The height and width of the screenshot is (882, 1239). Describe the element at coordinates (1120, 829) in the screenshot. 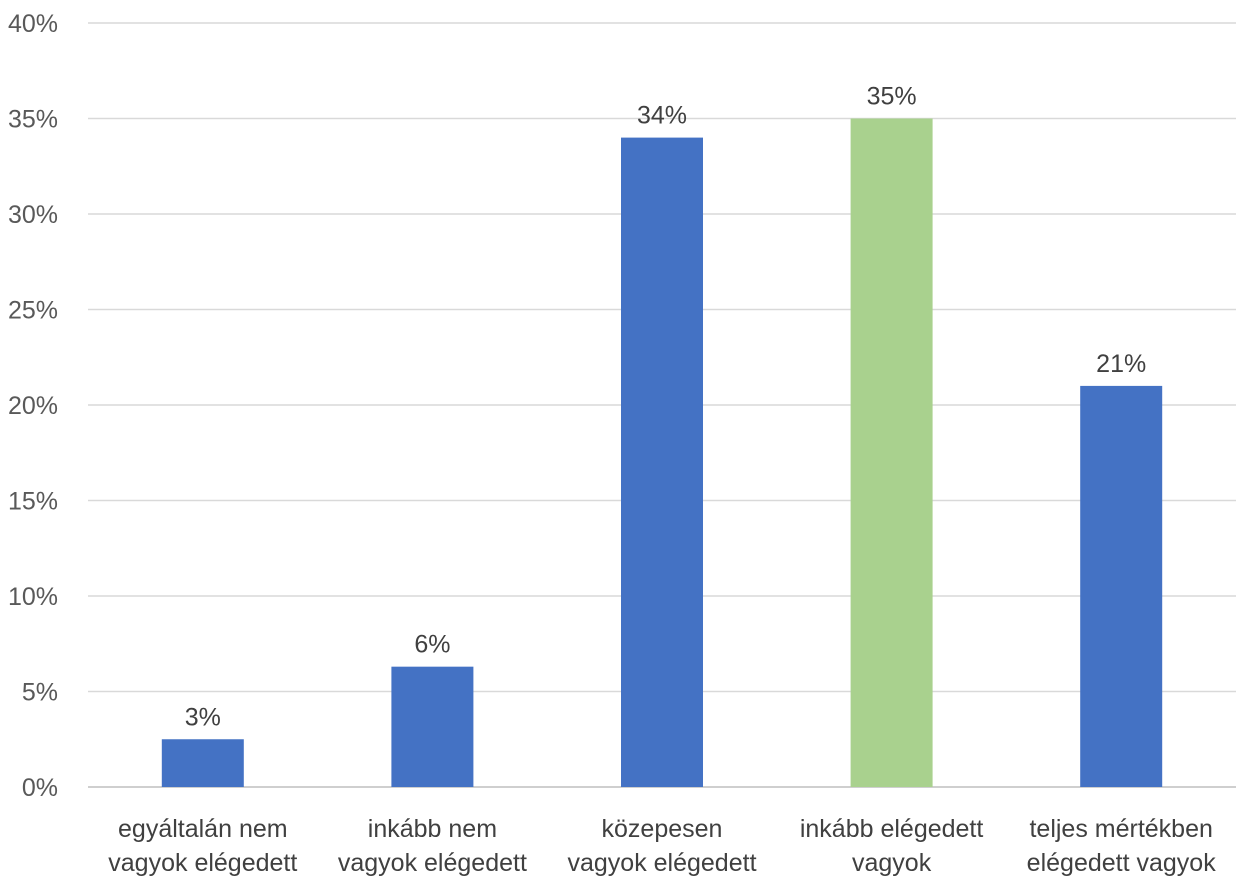

I see `category-label: teljes mértékben` at that location.